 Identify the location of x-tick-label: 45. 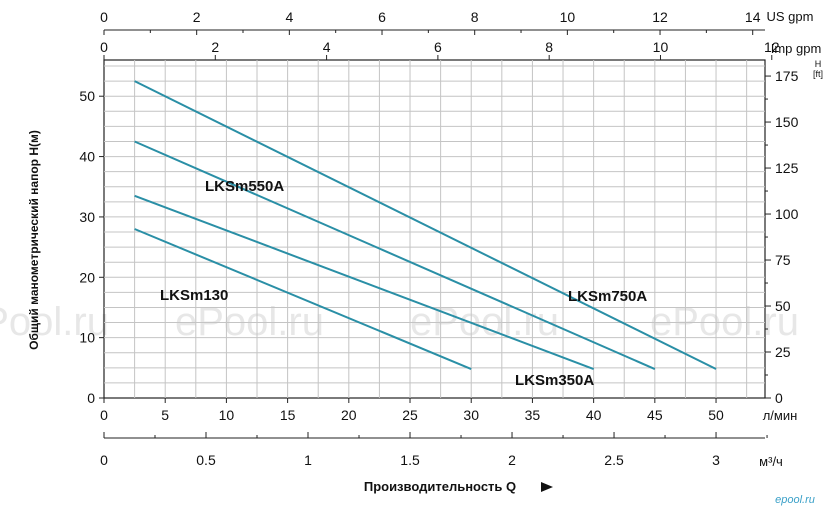
(655, 415).